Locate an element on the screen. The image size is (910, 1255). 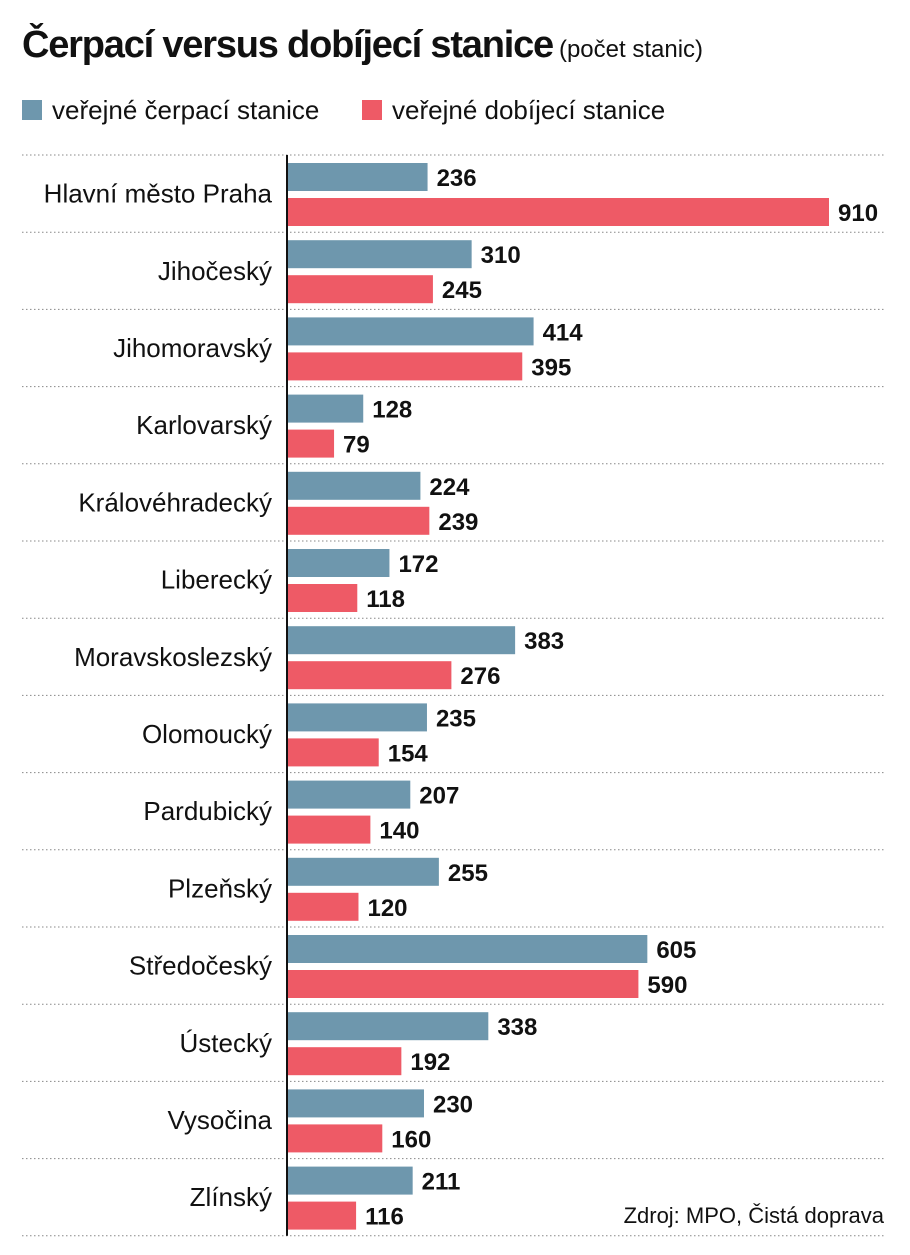
value-label: 172 is located at coordinates (418, 564).